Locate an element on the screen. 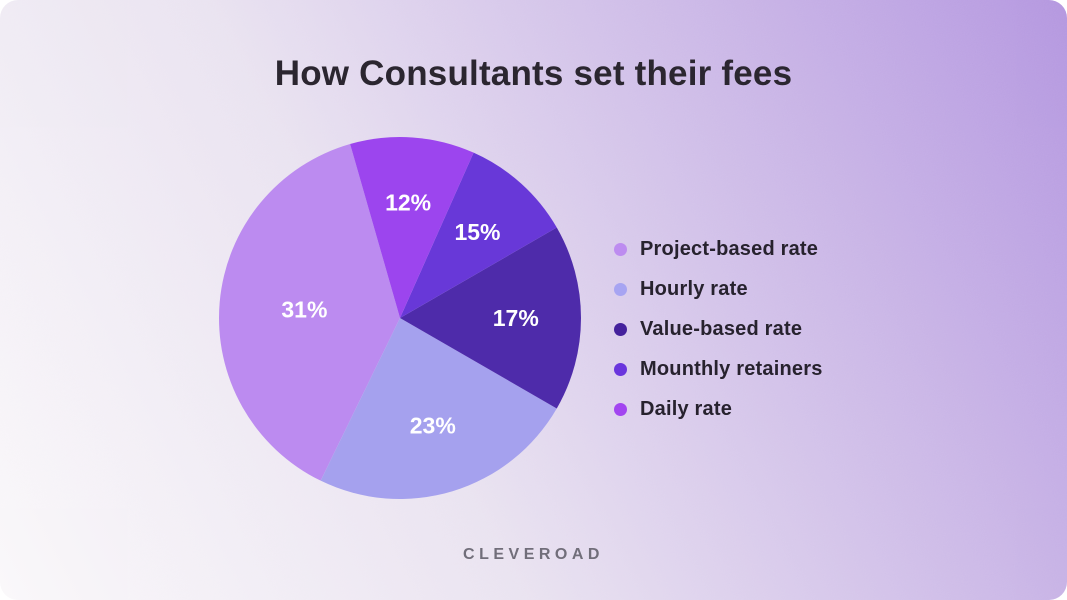 The image size is (1067, 600). pie-slice-hourly-rate is located at coordinates (438, 409).